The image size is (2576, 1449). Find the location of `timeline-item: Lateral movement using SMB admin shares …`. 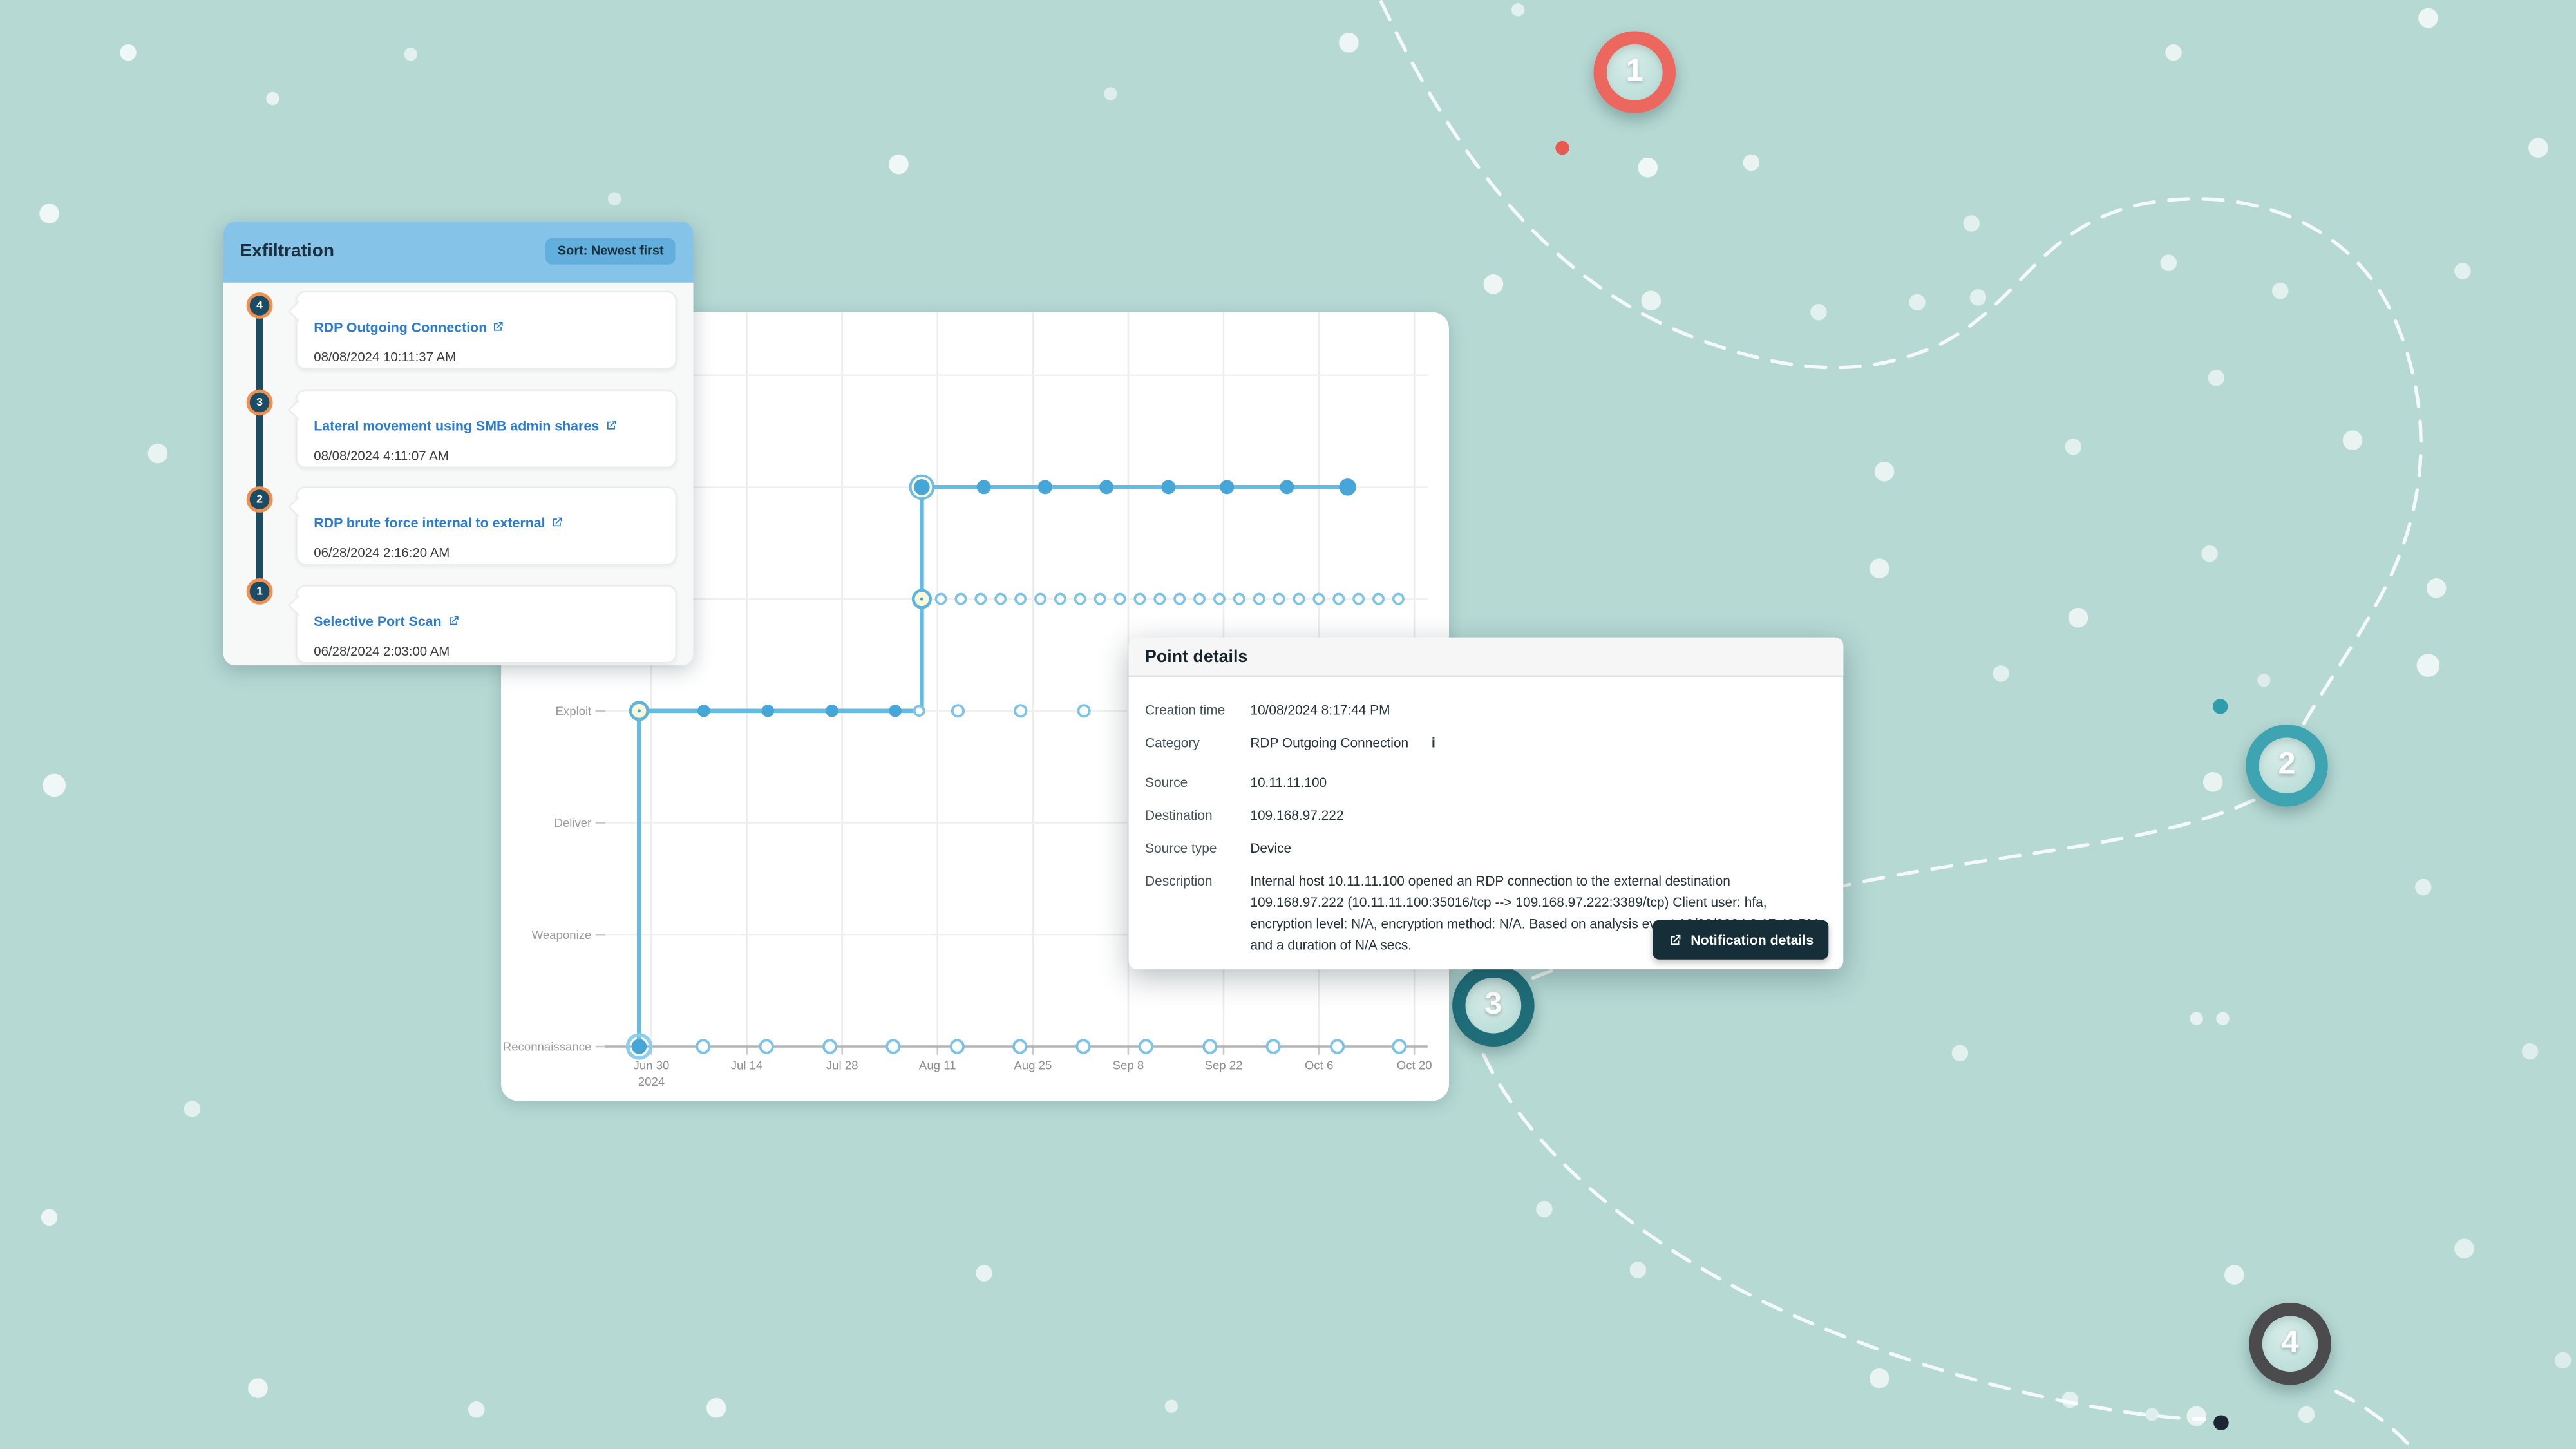

timeline-item: Lateral movement using SMB admin shares … is located at coordinates (486, 429).